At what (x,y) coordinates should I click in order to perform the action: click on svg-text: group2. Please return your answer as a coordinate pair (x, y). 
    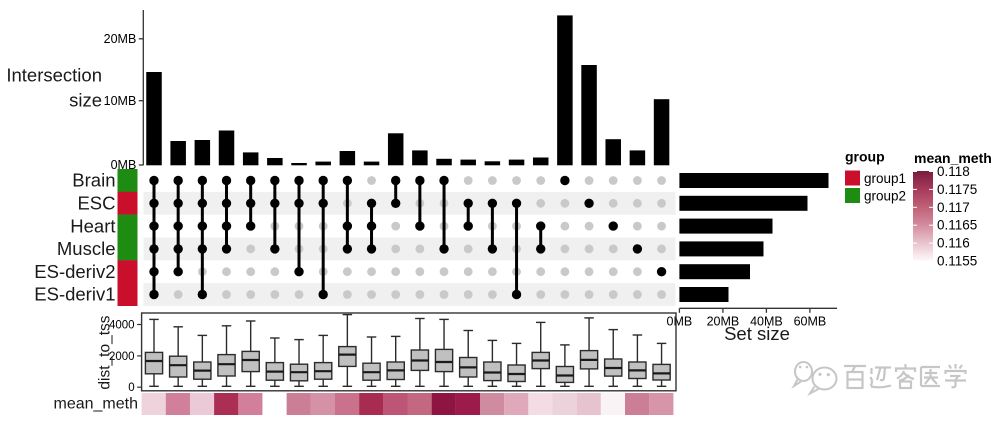
    Looking at the image, I should click on (885, 196).